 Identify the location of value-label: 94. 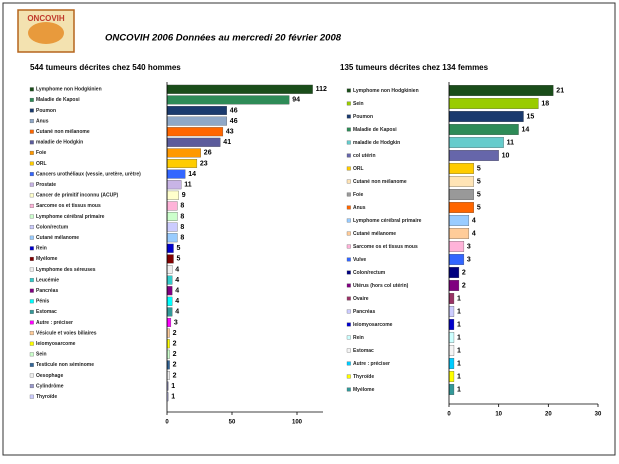
(296, 100).